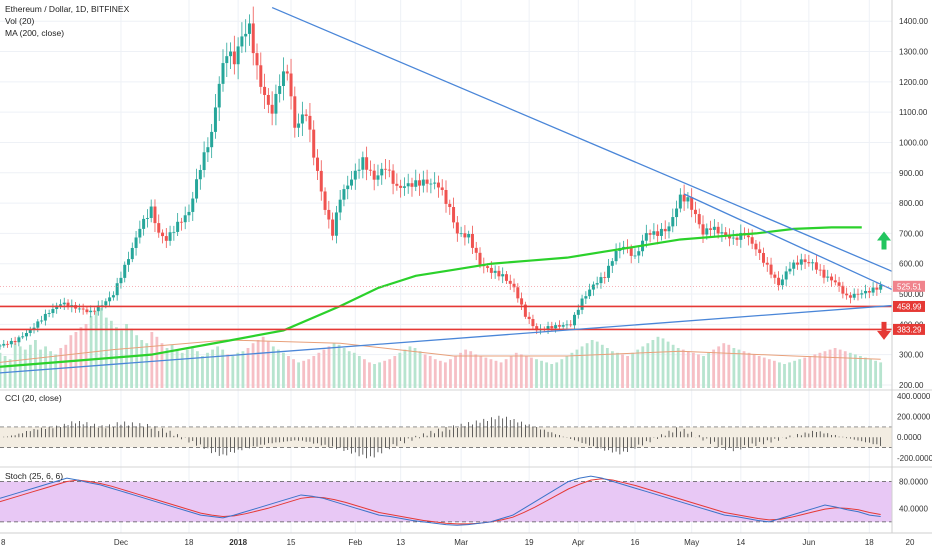 This screenshot has height=550, width=932. Describe the element at coordinates (909, 329) in the screenshot. I see `price-badge-label: 383.29` at that location.